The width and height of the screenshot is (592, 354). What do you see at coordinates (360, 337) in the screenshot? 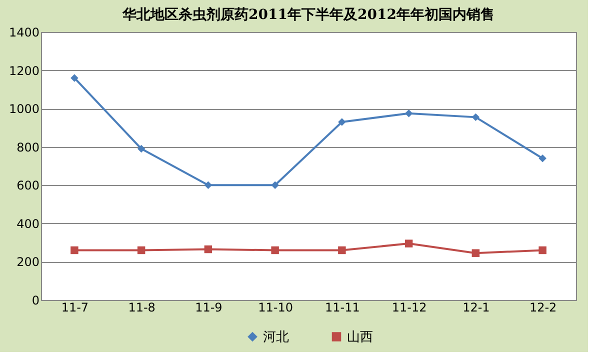
I see `legend-label: 山西` at bounding box center [360, 337].